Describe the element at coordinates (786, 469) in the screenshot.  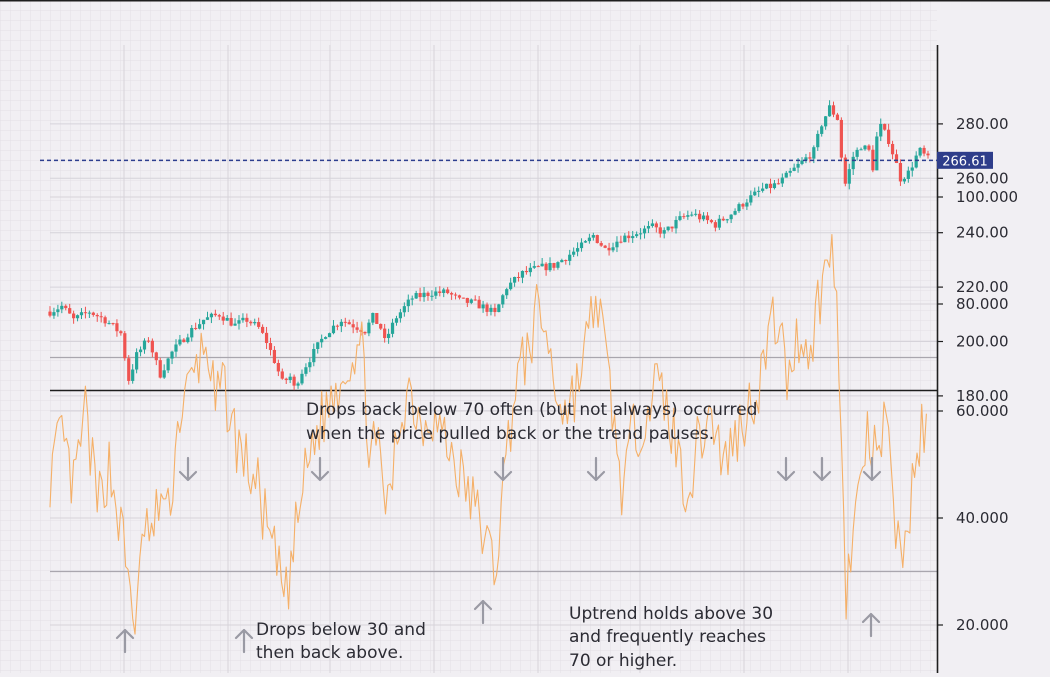
I see `down-arrow-icon` at that location.